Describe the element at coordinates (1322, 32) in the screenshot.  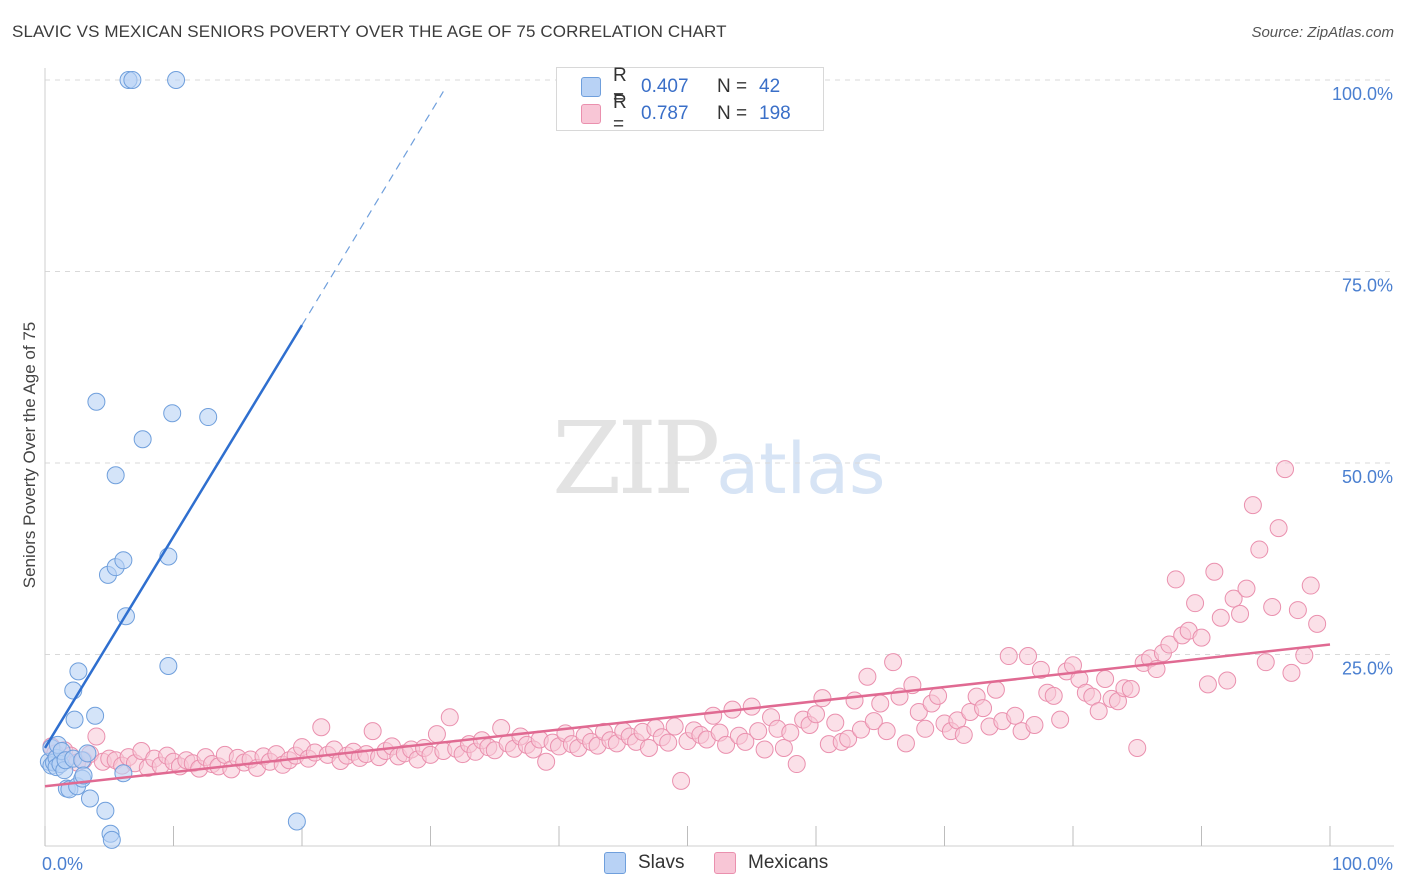
I see `source-label: Source: ZipAtlas.com` at that location.